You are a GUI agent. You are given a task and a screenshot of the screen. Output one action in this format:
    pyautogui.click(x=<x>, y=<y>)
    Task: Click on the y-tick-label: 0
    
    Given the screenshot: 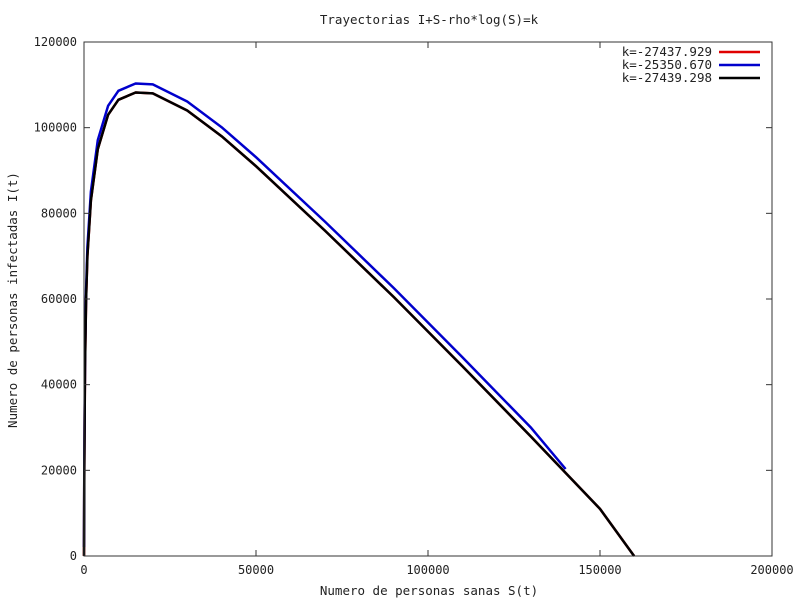 What is the action you would take?
    pyautogui.click(x=73, y=556)
    